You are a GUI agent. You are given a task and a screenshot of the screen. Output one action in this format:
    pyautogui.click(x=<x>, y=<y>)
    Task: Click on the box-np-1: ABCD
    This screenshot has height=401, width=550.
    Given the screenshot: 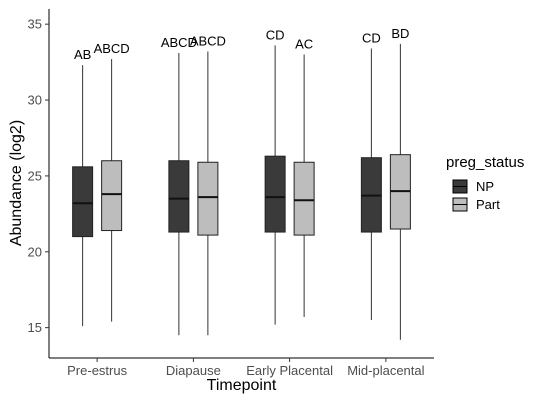 What is the action you would take?
    pyautogui.click(x=179, y=185)
    